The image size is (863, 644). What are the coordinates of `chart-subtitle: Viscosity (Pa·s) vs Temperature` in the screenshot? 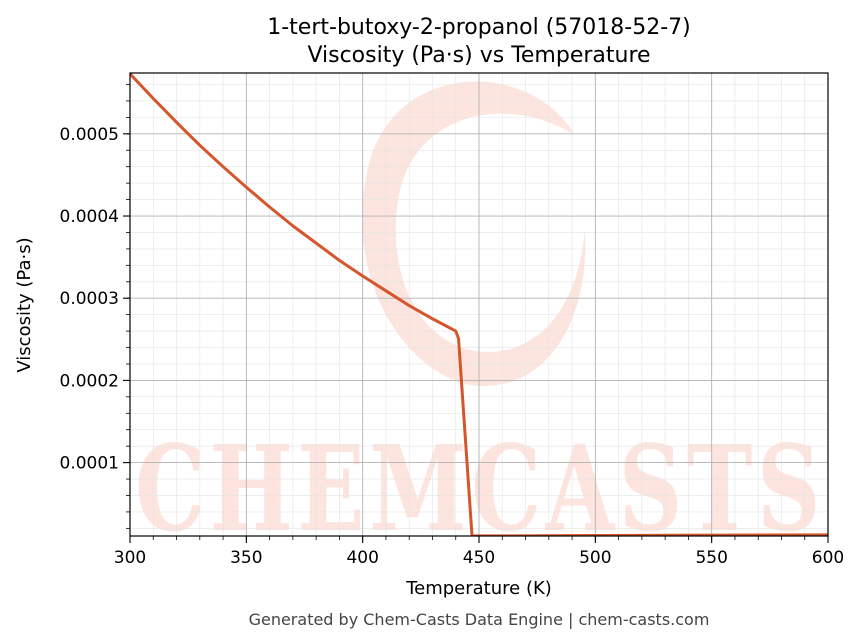 It's located at (478, 55).